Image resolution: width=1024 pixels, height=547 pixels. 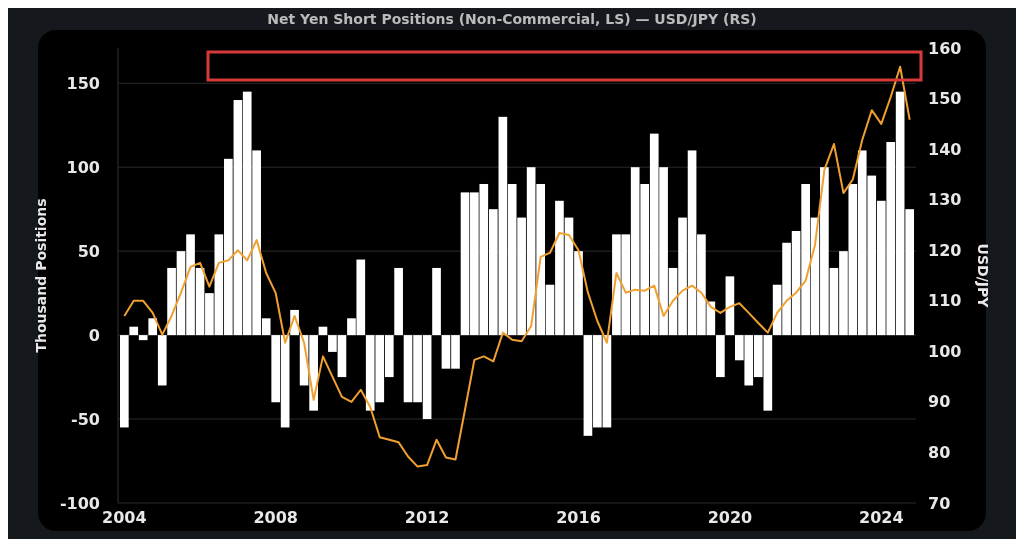 What do you see at coordinates (945, 200) in the screenshot?
I see `y2-tick-label: 130` at bounding box center [945, 200].